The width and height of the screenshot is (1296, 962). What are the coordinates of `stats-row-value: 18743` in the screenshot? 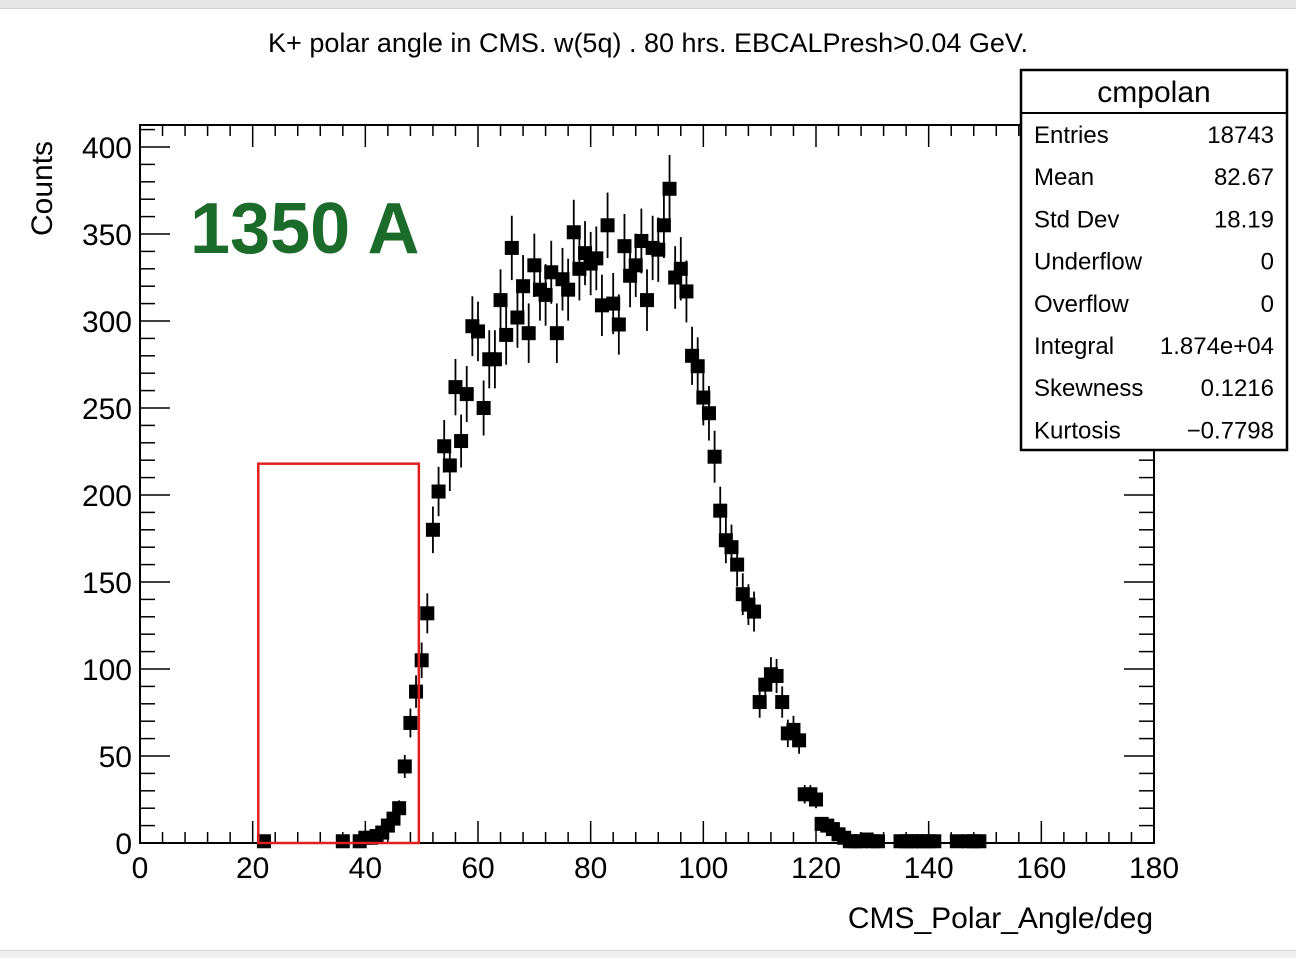 It's located at (1240, 135).